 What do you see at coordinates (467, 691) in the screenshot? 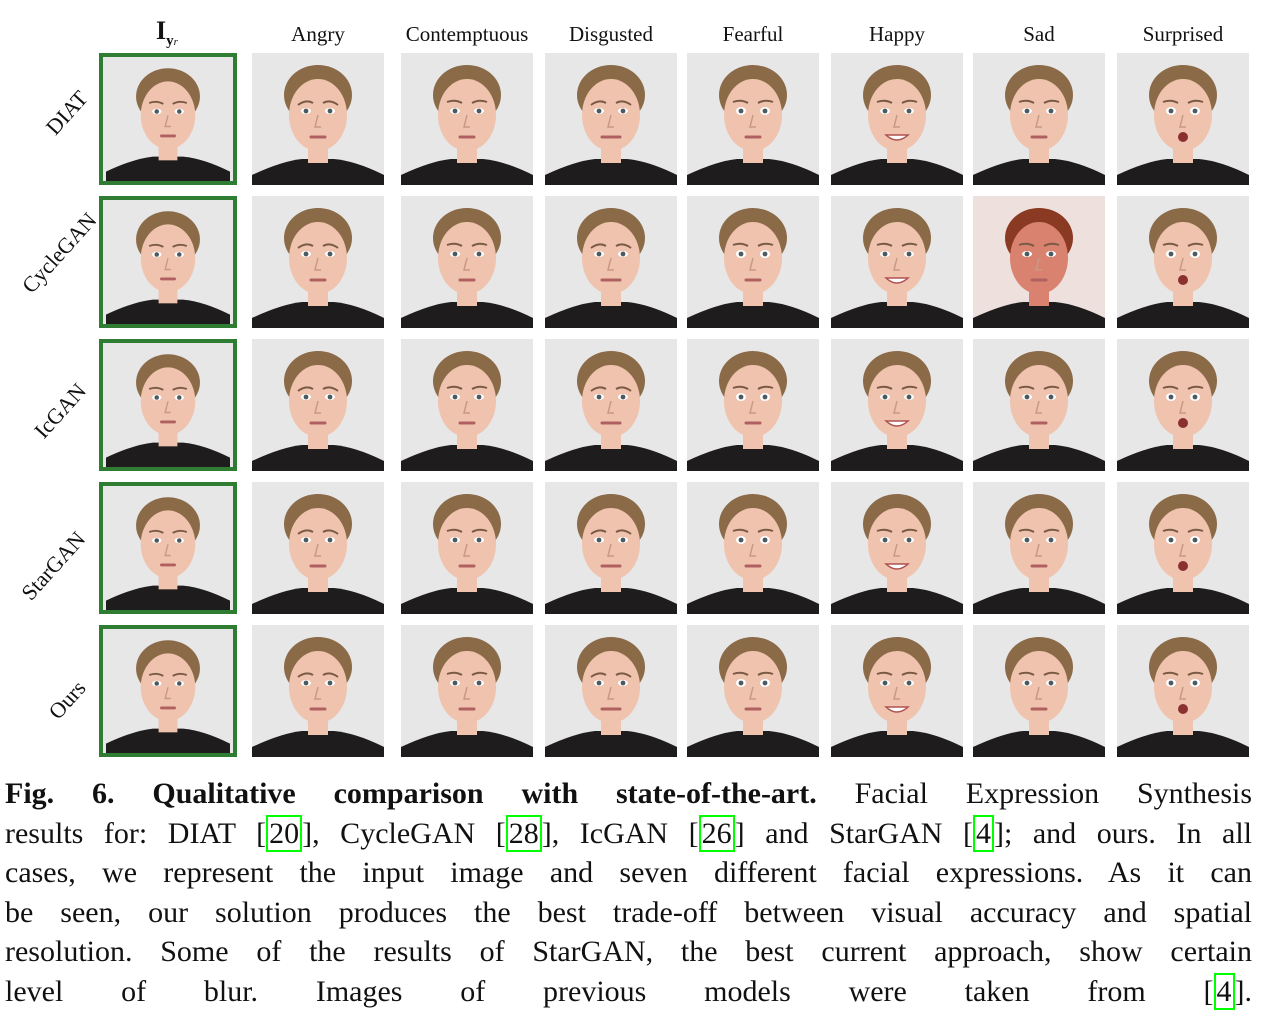
I see `result-image-ours-contemptuous` at bounding box center [467, 691].